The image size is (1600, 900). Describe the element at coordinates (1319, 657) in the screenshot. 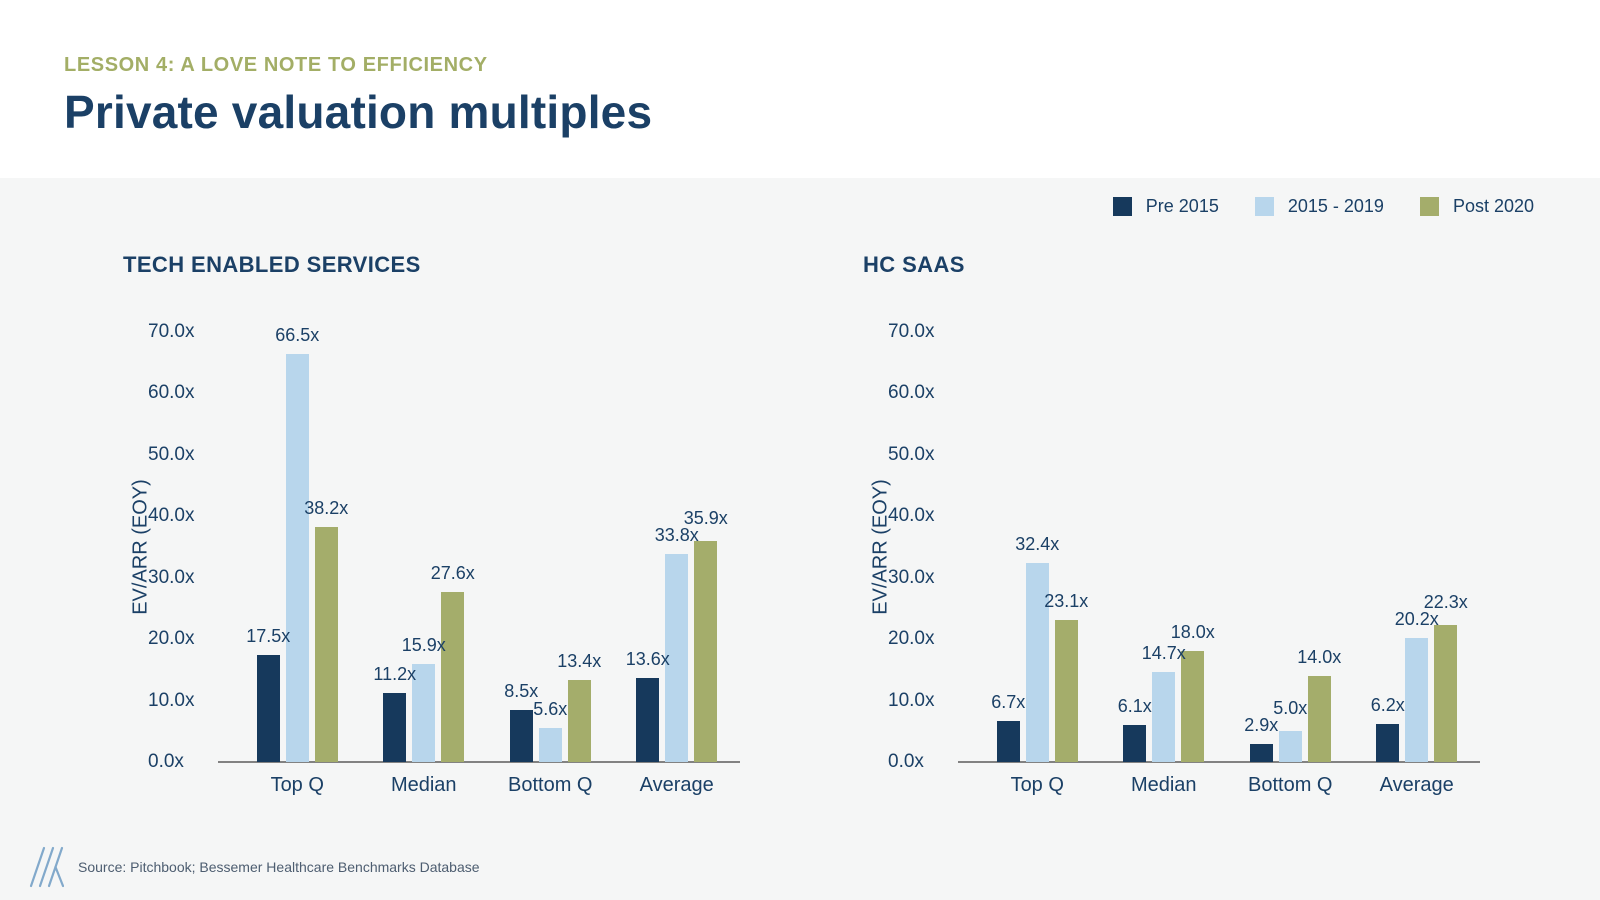

I see `bar-value-label: 14.0x` at that location.